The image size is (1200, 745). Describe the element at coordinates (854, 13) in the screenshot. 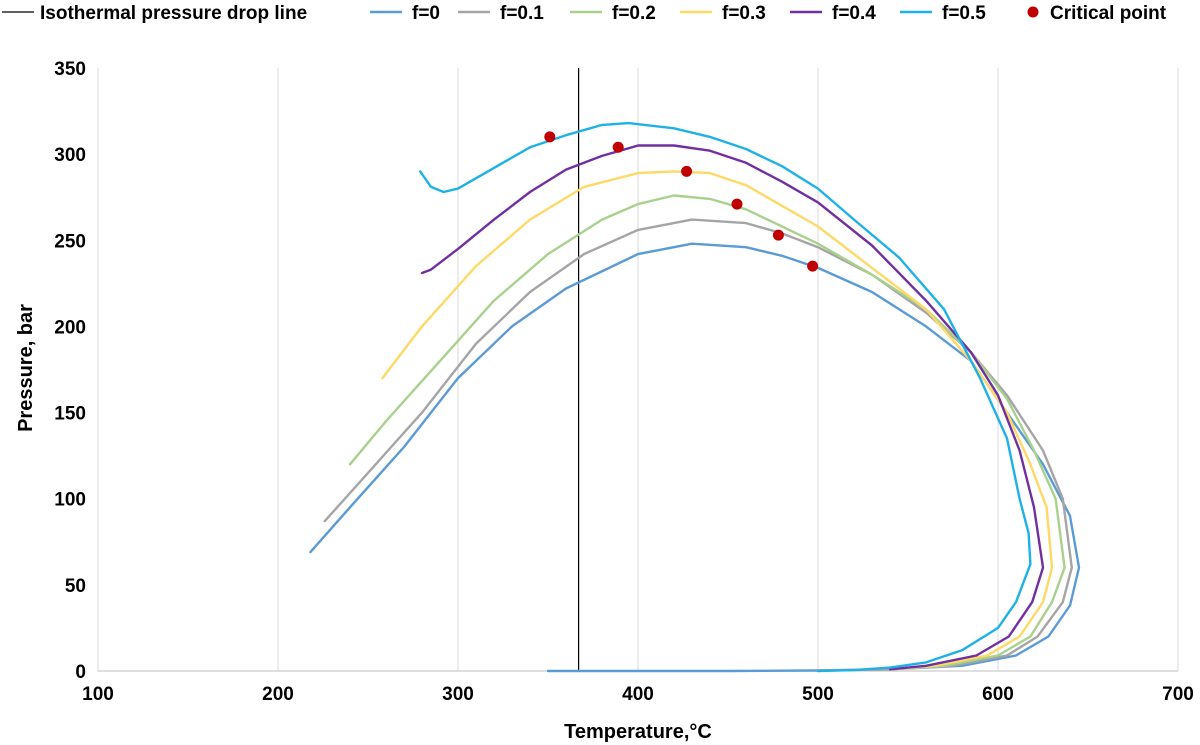

I see `legend-label-5: f=0.4` at that location.